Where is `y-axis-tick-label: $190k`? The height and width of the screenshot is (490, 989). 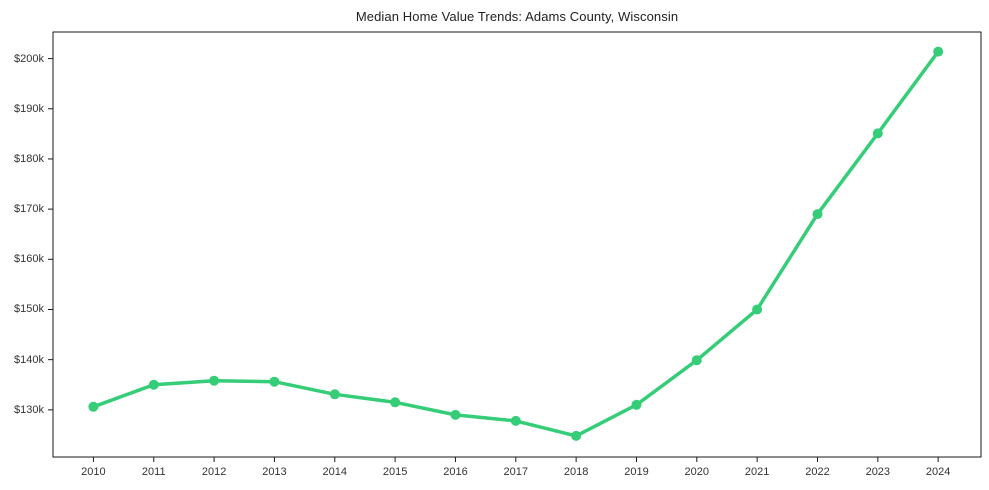 y-axis-tick-label: $190k is located at coordinates (29, 108).